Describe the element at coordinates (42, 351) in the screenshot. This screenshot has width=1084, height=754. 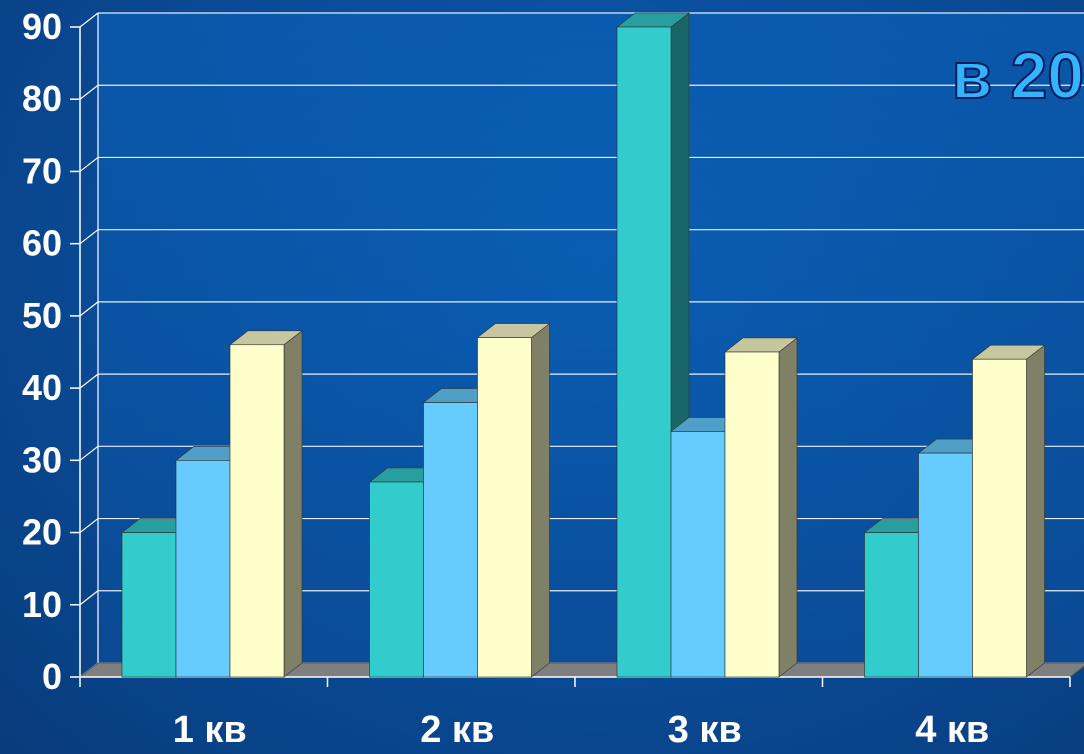
I see `y-tick-labels: 0 10 20 30 40 50 60 70 80 90` at that location.